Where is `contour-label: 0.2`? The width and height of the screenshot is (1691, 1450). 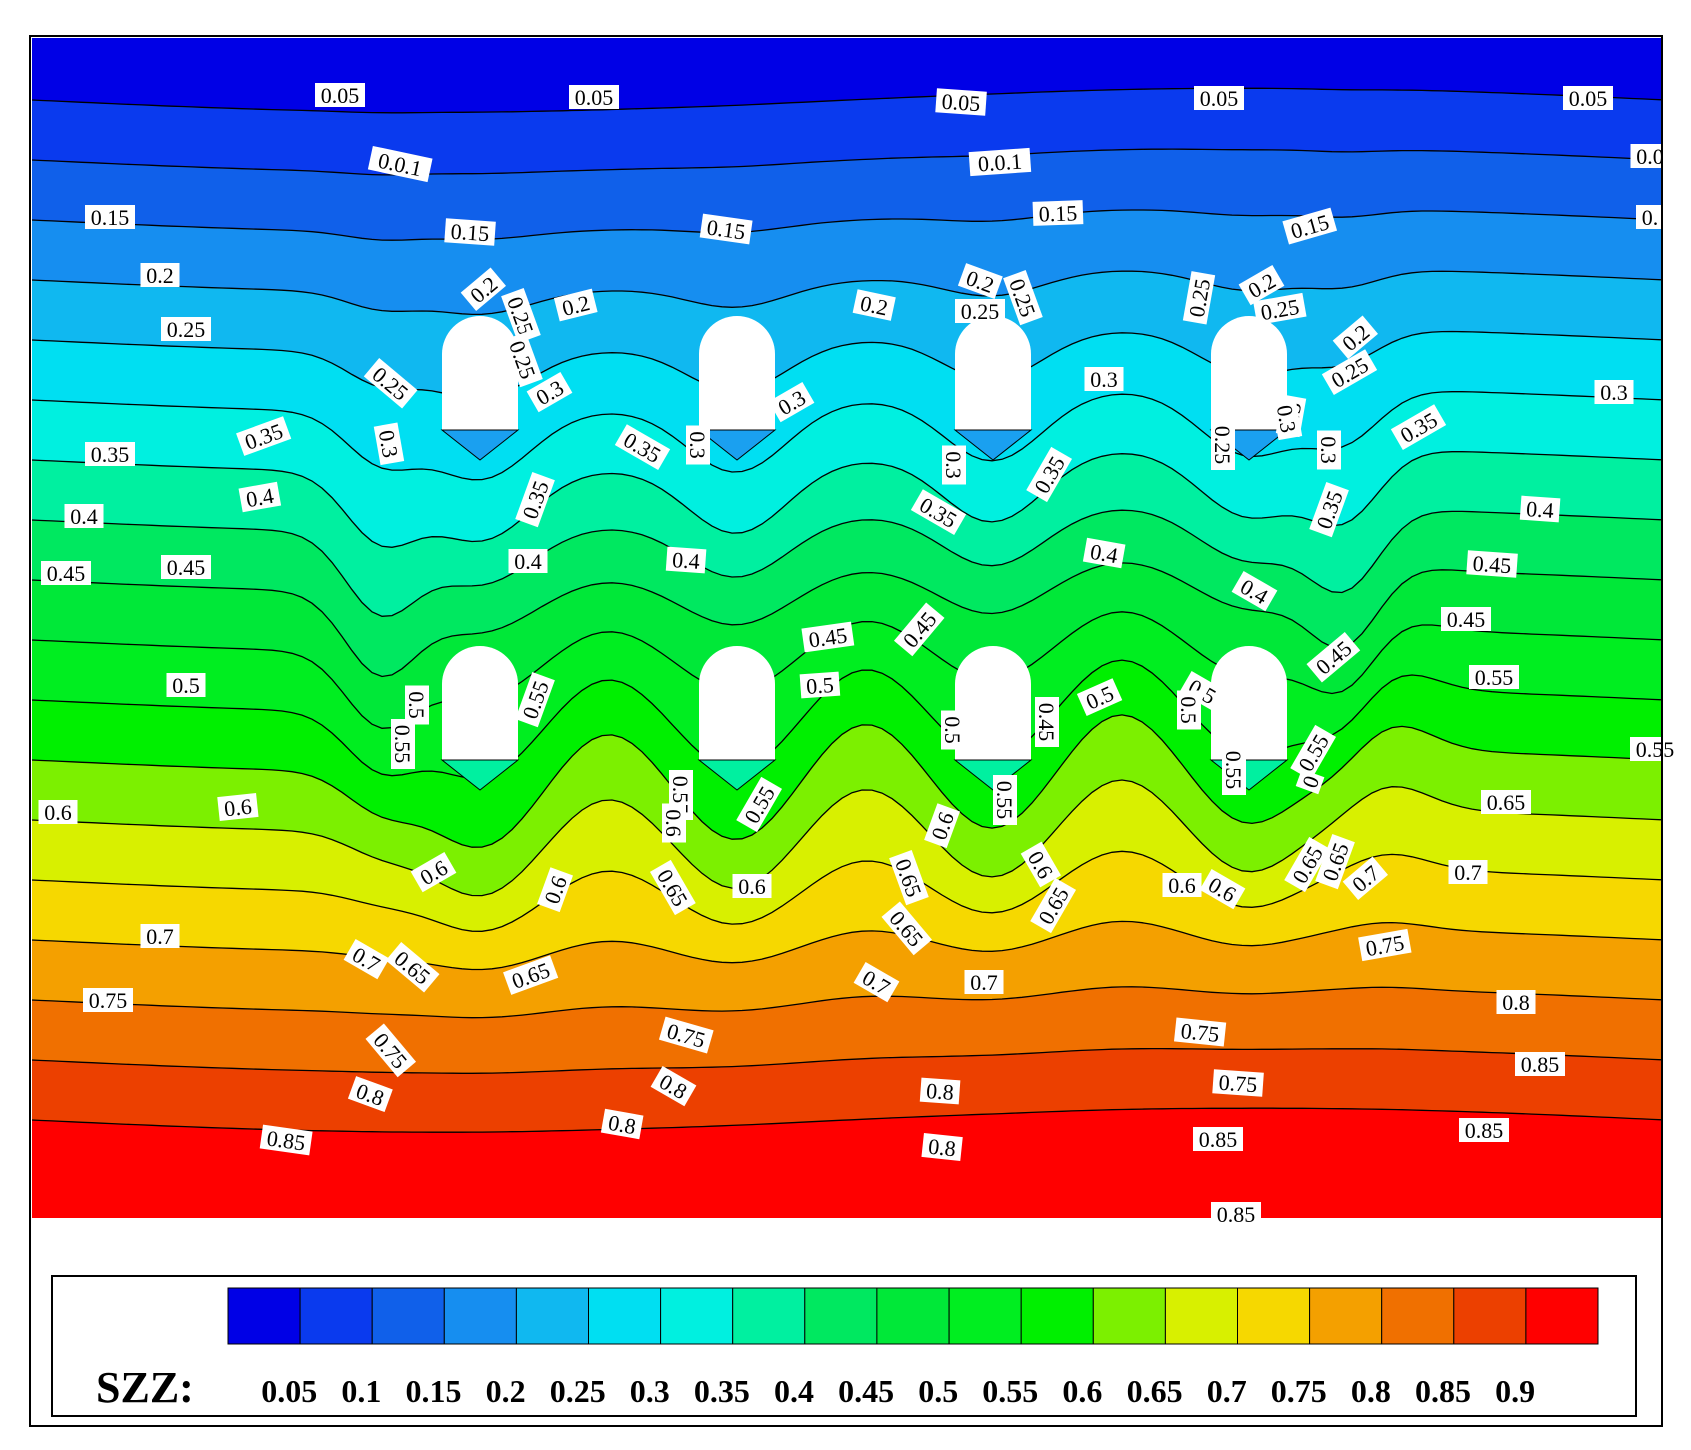
contour-label: 0.2 is located at coordinates (160, 275).